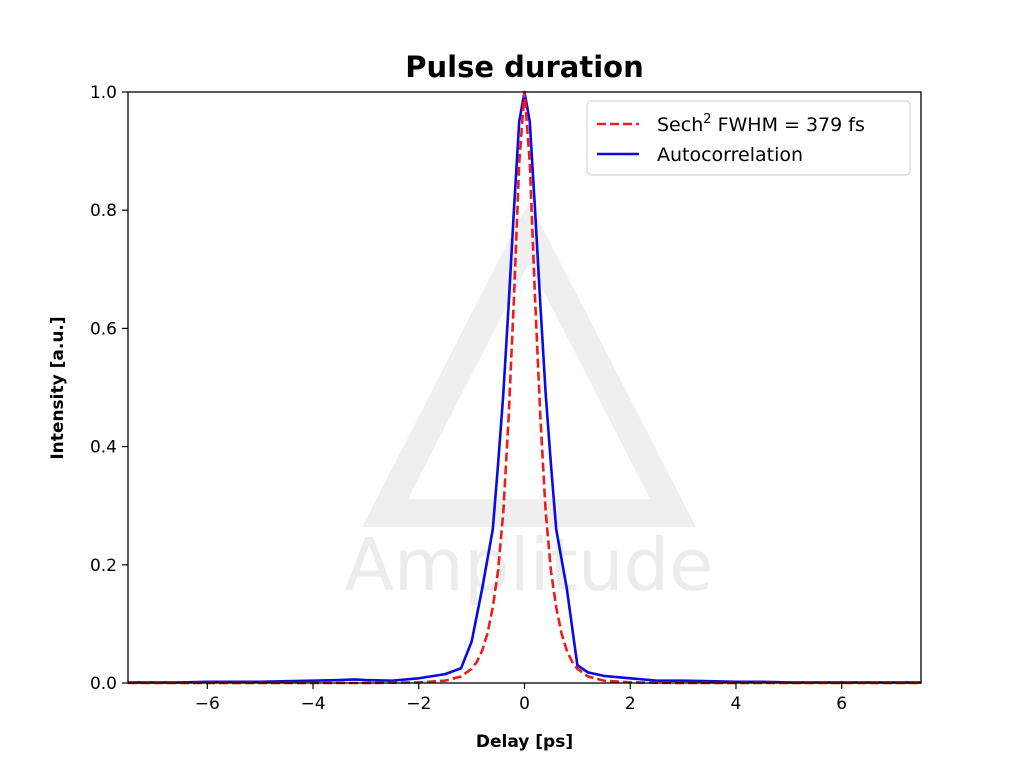  I want to click on y-tick-label: 0.2, so click(103, 566).